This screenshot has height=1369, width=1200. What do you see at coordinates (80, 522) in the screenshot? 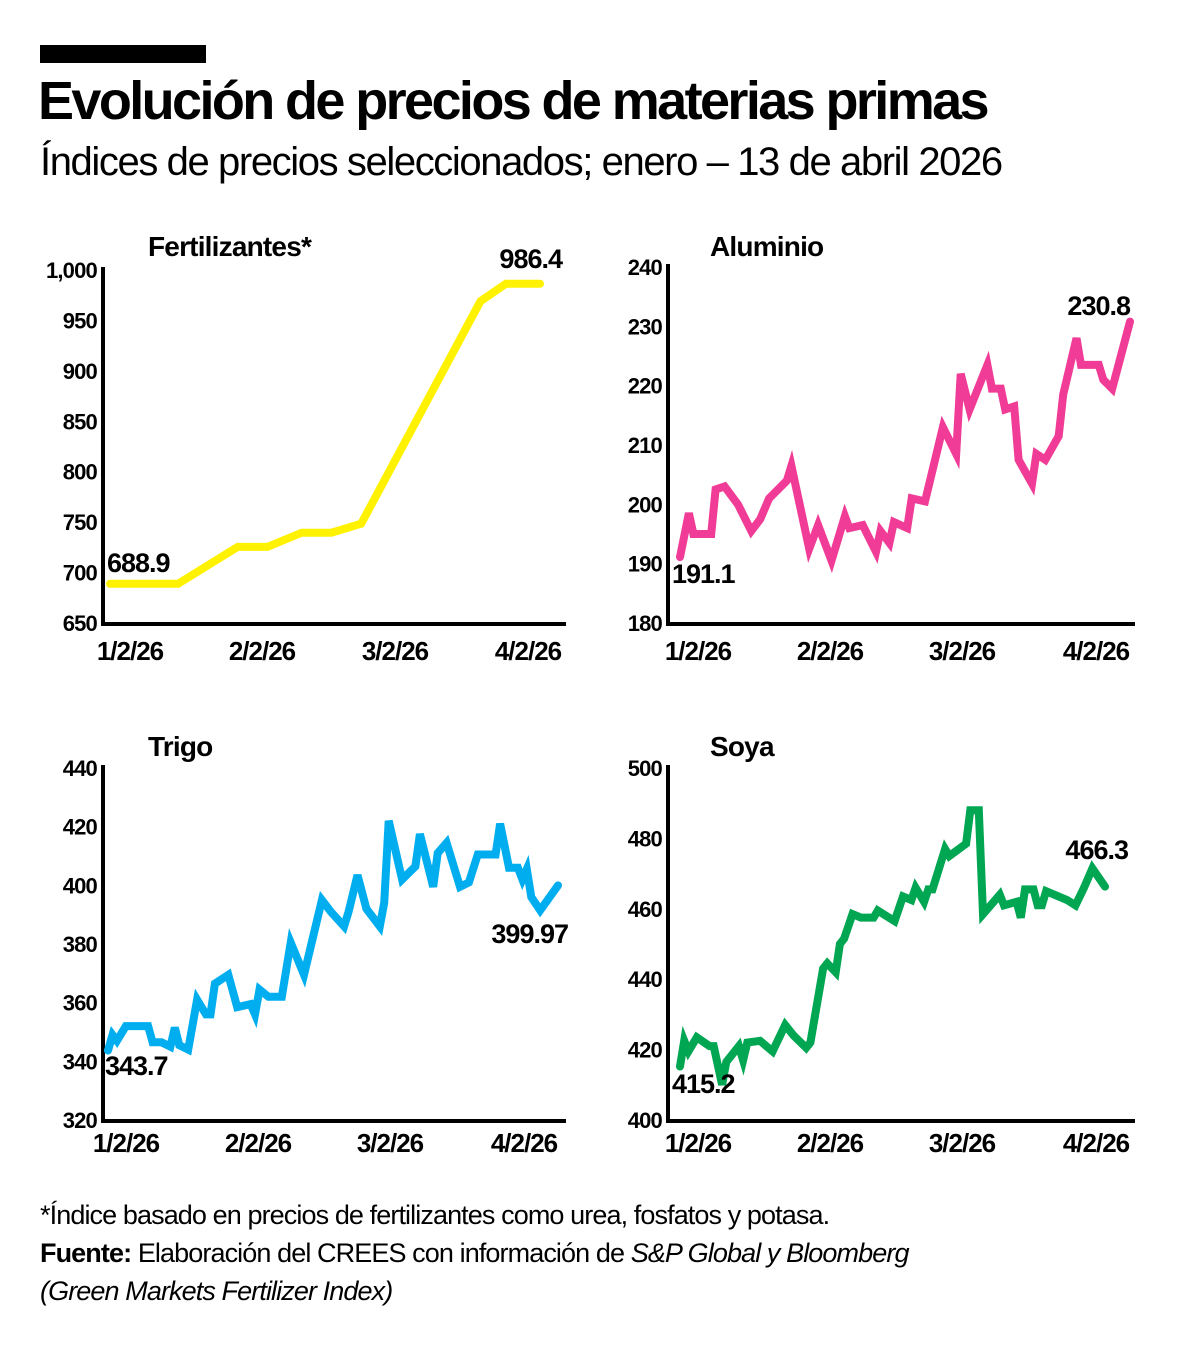
I see `y-tick-label: 750` at bounding box center [80, 522].